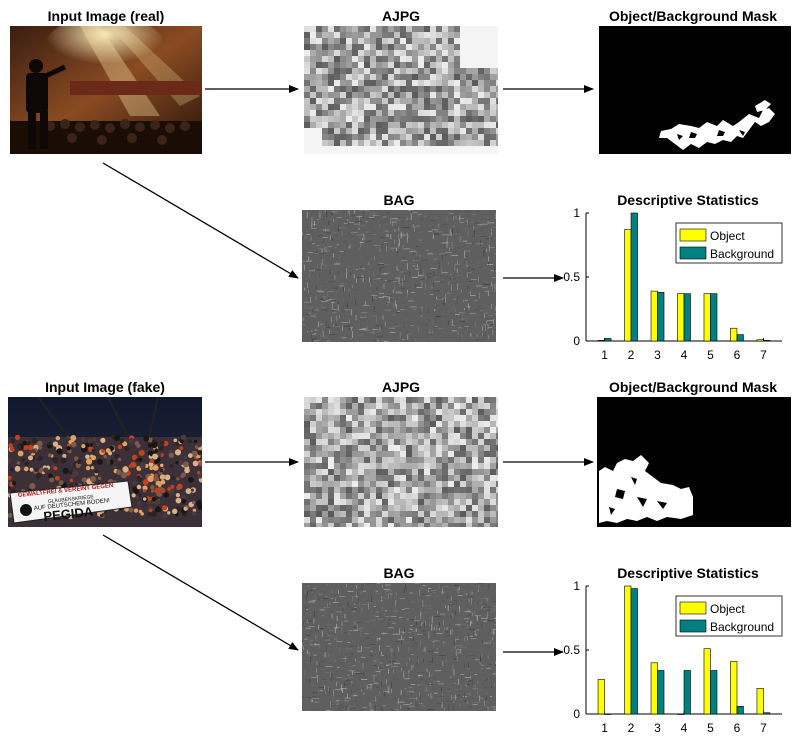  What do you see at coordinates (399, 276) in the screenshot?
I see `bag-map-real` at bounding box center [399, 276].